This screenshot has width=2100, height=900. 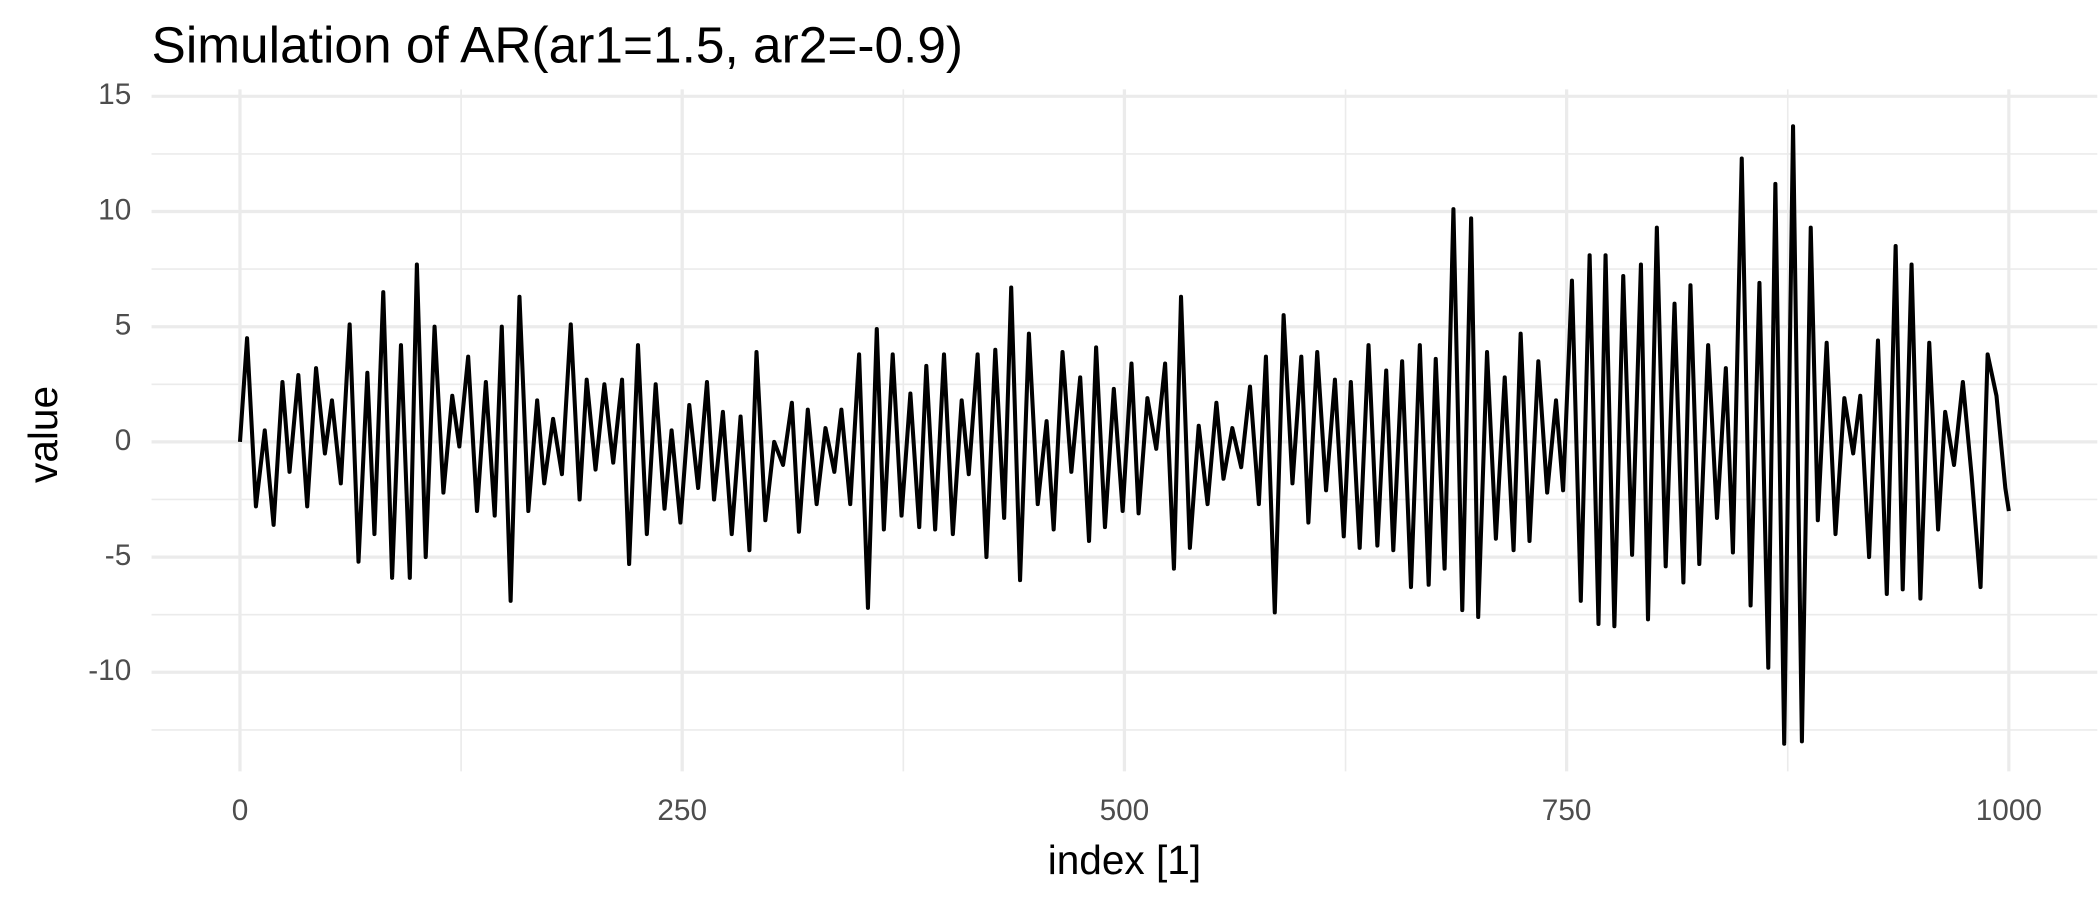 What do you see at coordinates (558, 44) in the screenshot?
I see `chart-title: Simulation of AR(ar1=1.5, ar2=-0.9)` at bounding box center [558, 44].